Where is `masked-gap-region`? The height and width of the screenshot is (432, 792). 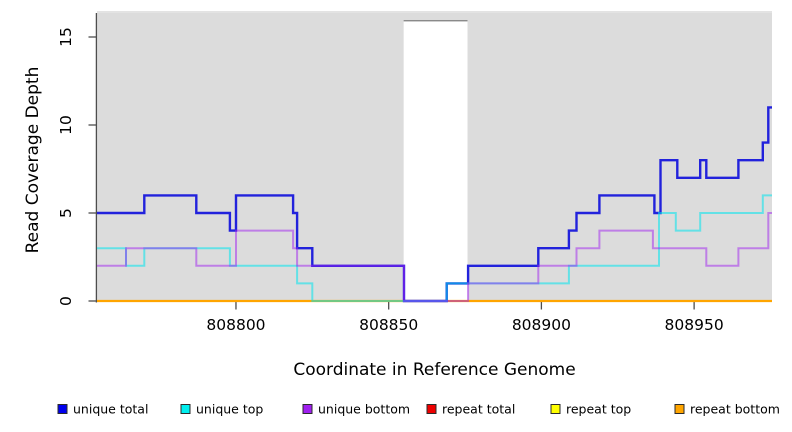 masked-gap-region is located at coordinates (435, 161).